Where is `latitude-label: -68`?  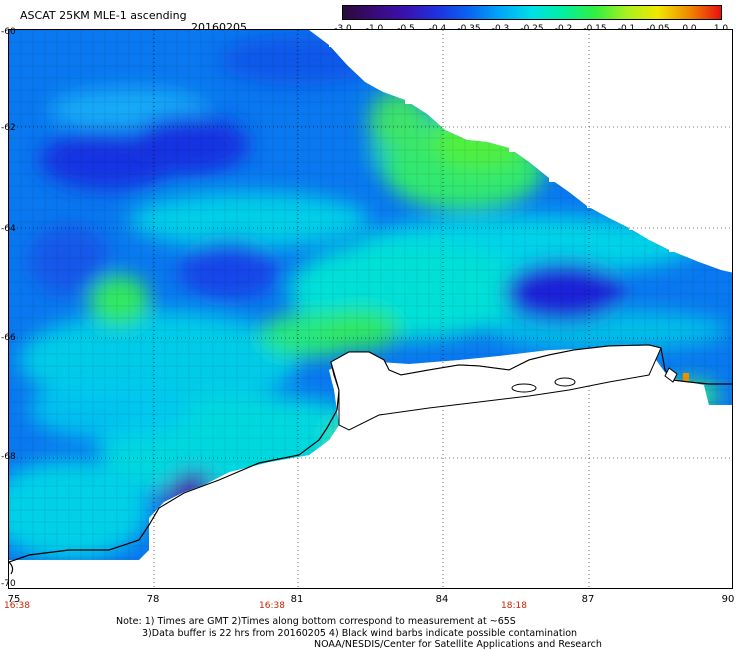 latitude-label: -68 is located at coordinates (8, 457).